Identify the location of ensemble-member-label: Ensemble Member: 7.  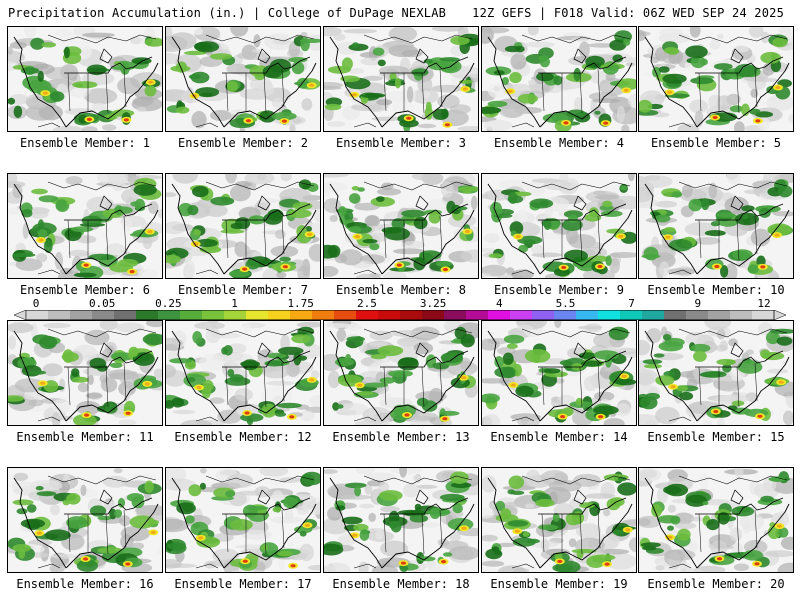
(243, 290).